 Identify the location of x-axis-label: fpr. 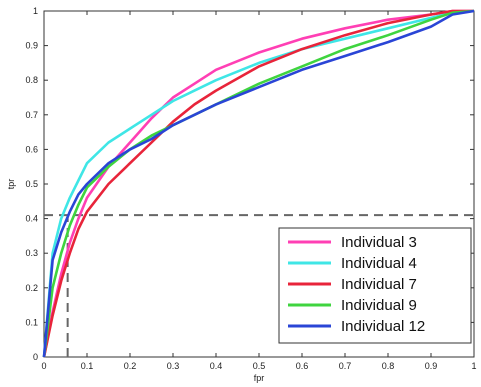
(259, 378).